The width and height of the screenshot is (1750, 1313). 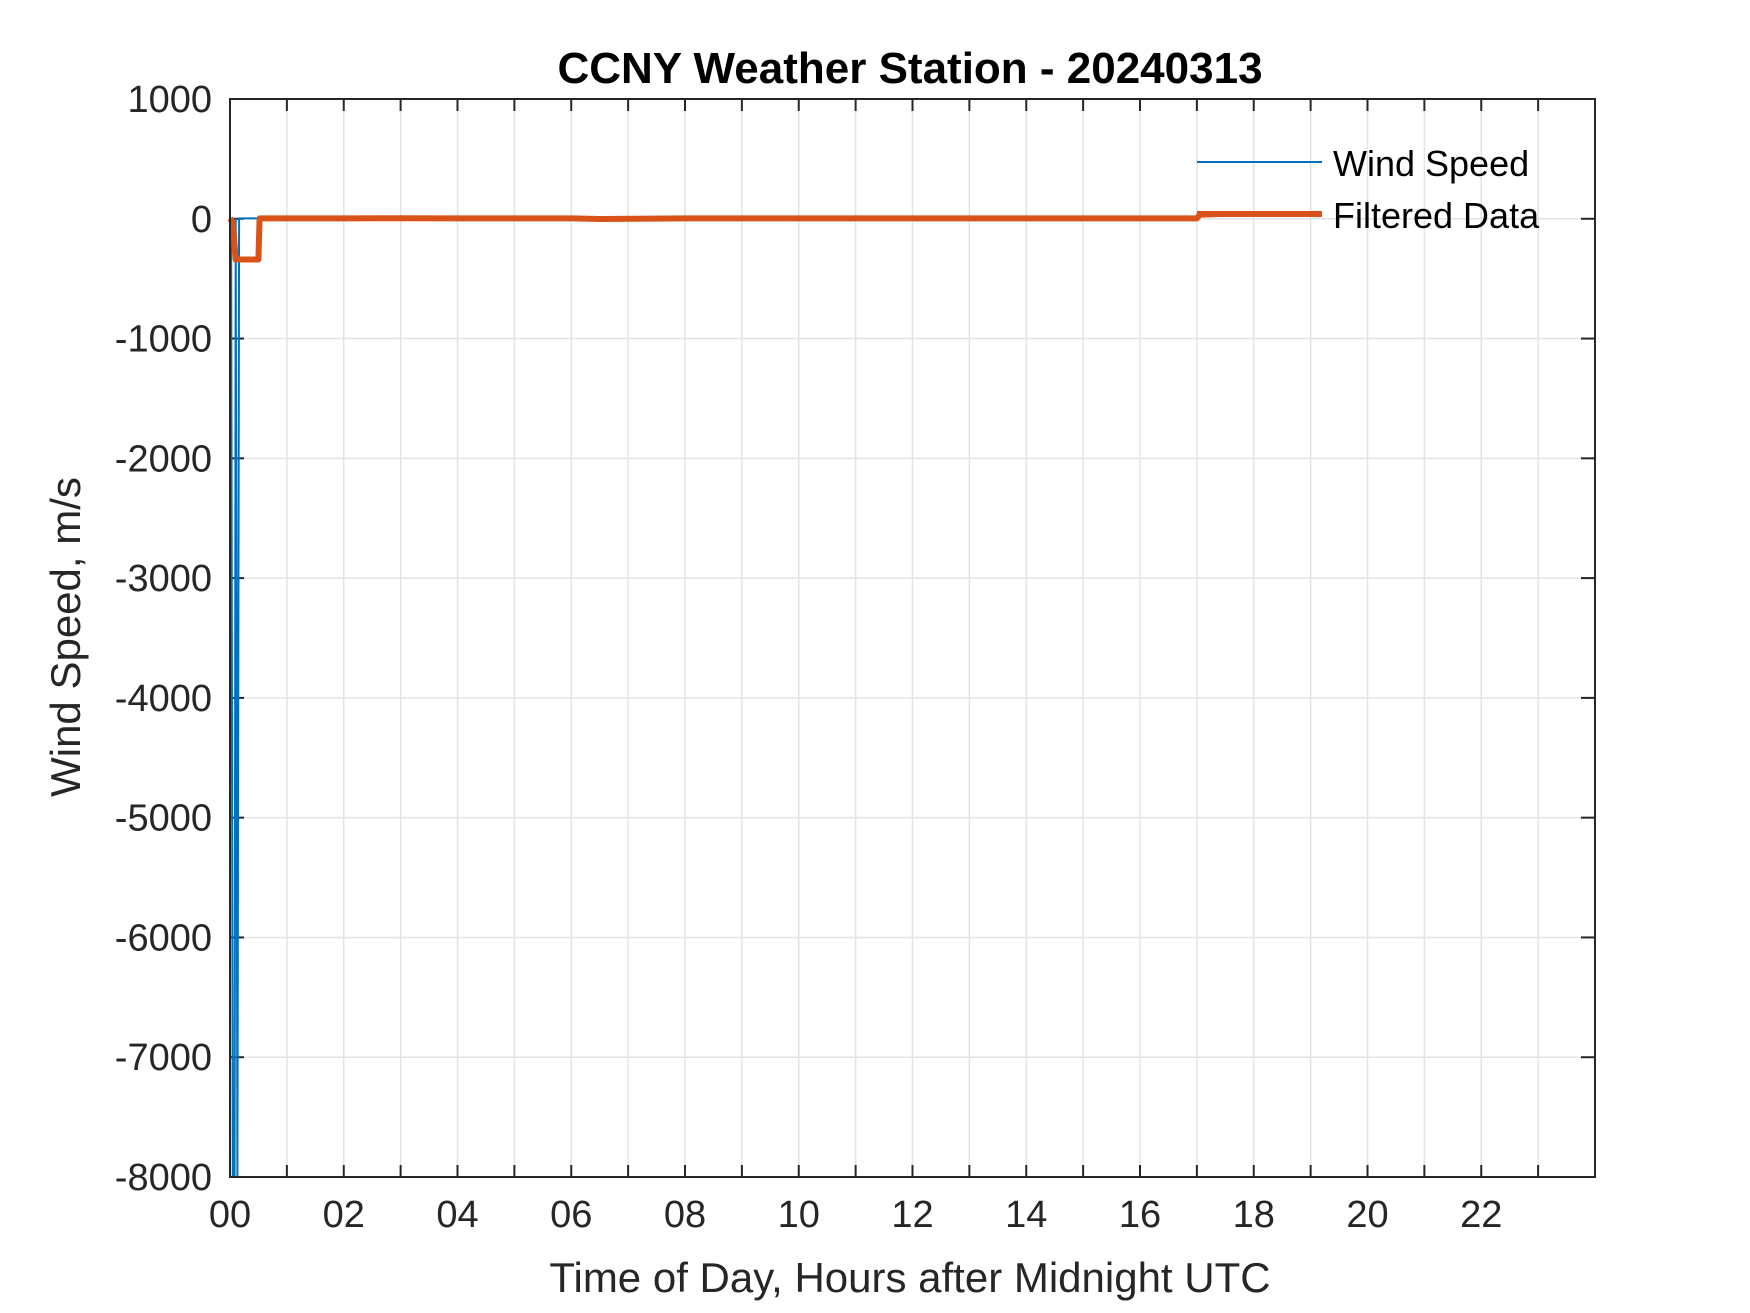 I want to click on x-tick-label: 02, so click(x=344, y=1215).